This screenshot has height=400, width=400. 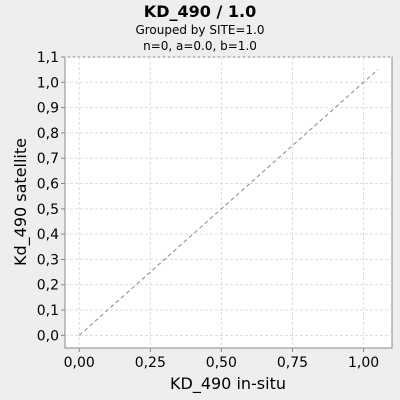 I want to click on y-axis-ticks: 0,0 0,1 0,2 0,3 0,4 0,5 0,6 0,7 0,8 0,9 1,0 1,1, so click(x=51, y=197).